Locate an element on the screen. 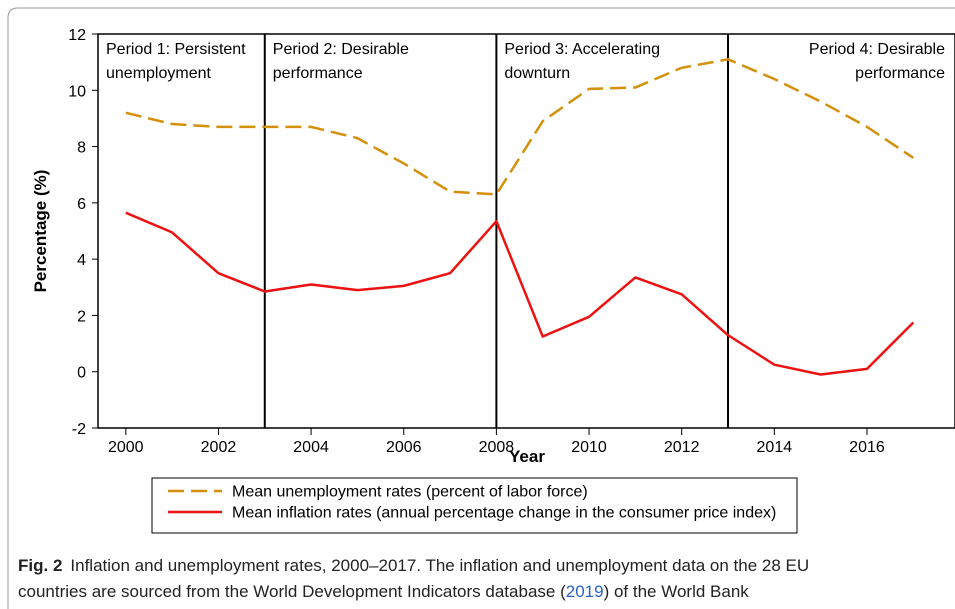 The height and width of the screenshot is (609, 955). x-tick-label: 2014 is located at coordinates (775, 447).